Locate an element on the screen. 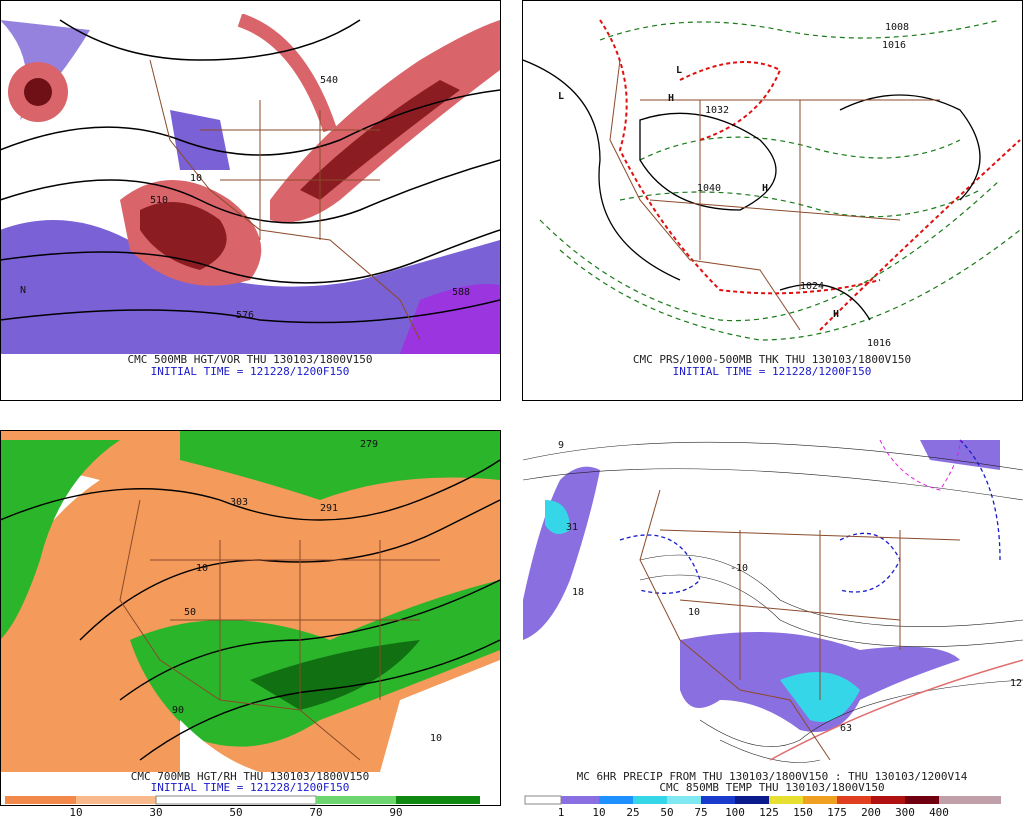 This screenshot has width=1024, height=819. colorbar-label: 300 is located at coordinates (905, 812).